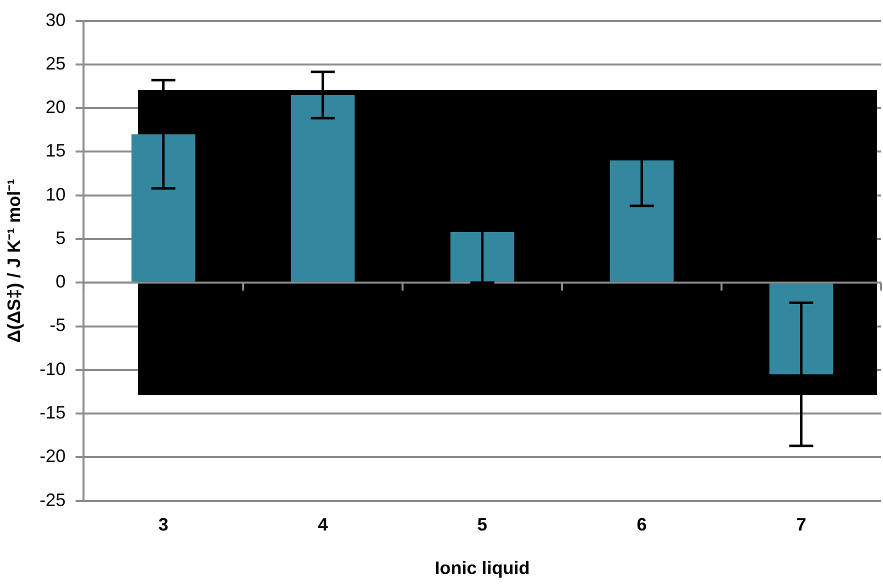 Image resolution: width=883 pixels, height=588 pixels. Describe the element at coordinates (53, 500) in the screenshot. I see `y-tick-label: -25` at that location.